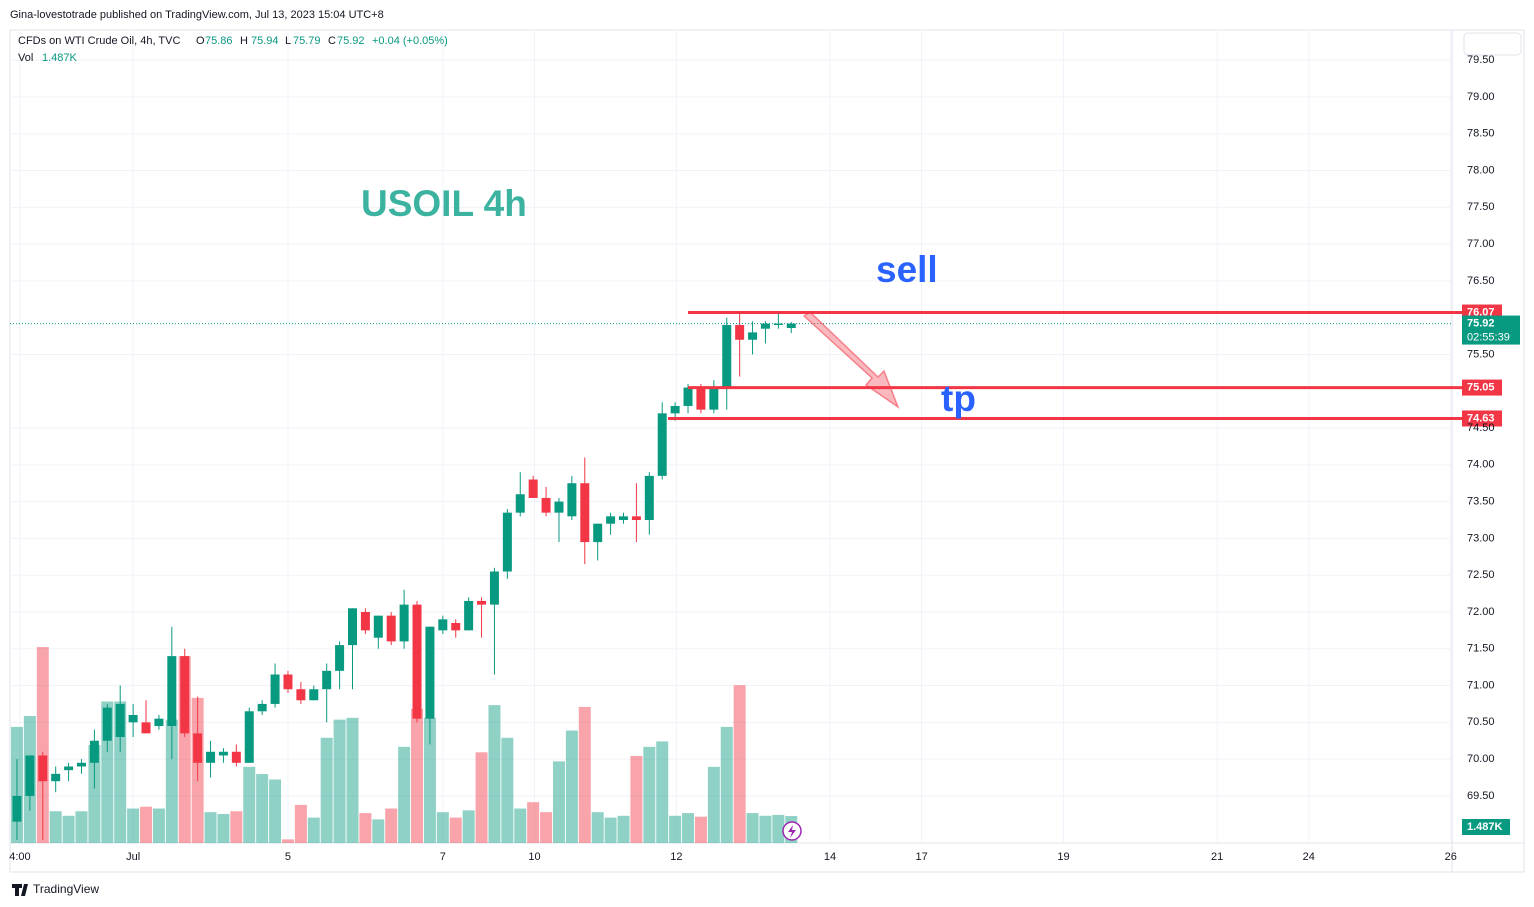 This screenshot has width=1534, height=907. Describe the element at coordinates (534, 857) in the screenshot. I see `x-tick-label: 10` at that location.